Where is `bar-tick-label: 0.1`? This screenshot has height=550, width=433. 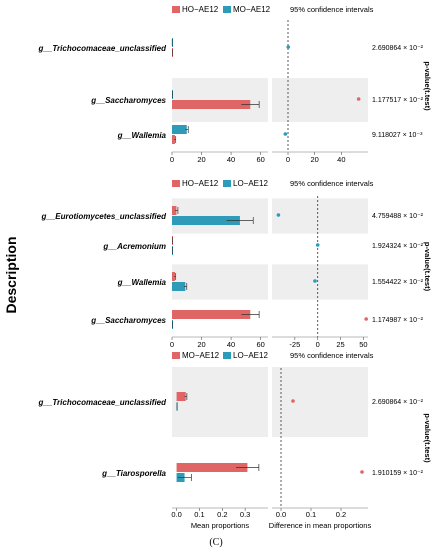 bar-tick-label: 0.1 is located at coordinates (199, 514).